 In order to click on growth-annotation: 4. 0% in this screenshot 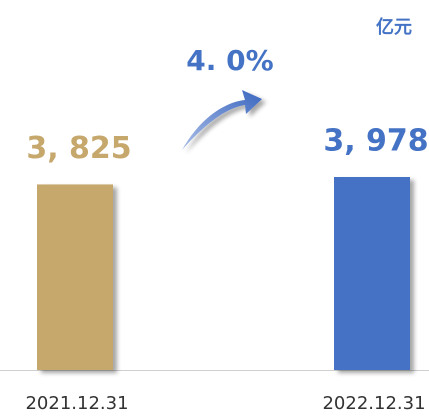, I will do `click(229, 60)`.